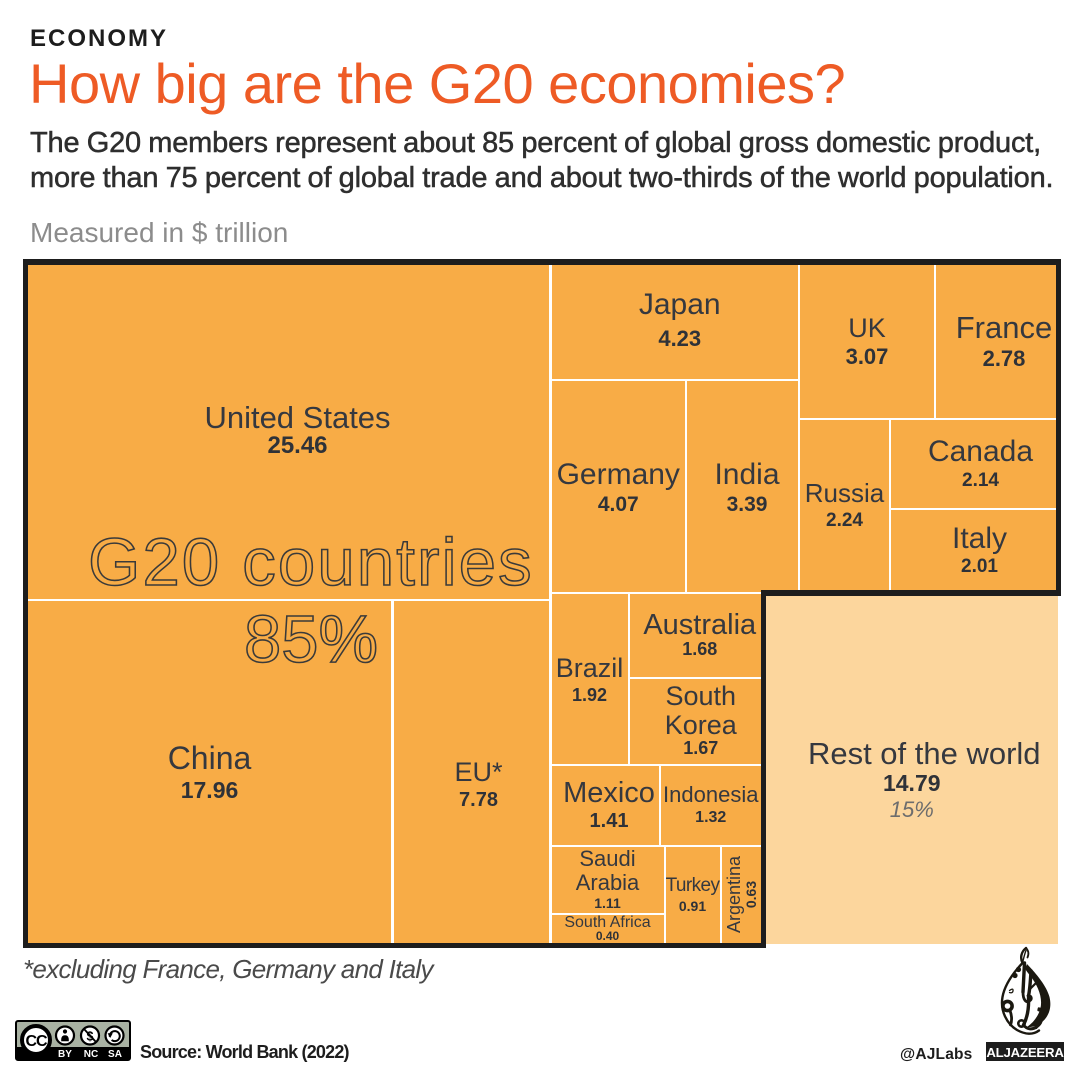 This screenshot has width=1080, height=1080. Describe the element at coordinates (91, 1054) in the screenshot. I see `svg-text: NC` at that location.